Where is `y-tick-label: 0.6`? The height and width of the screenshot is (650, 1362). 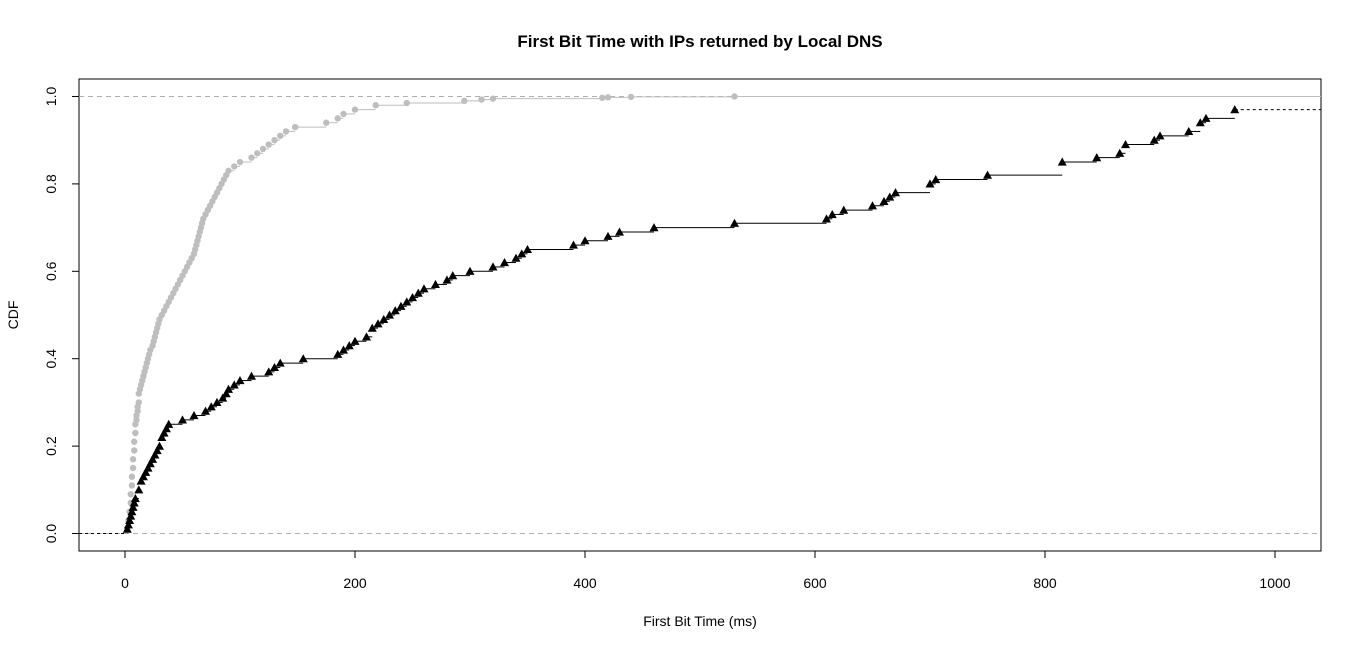
y-tick-label: 0.6 is located at coordinates (51, 271).